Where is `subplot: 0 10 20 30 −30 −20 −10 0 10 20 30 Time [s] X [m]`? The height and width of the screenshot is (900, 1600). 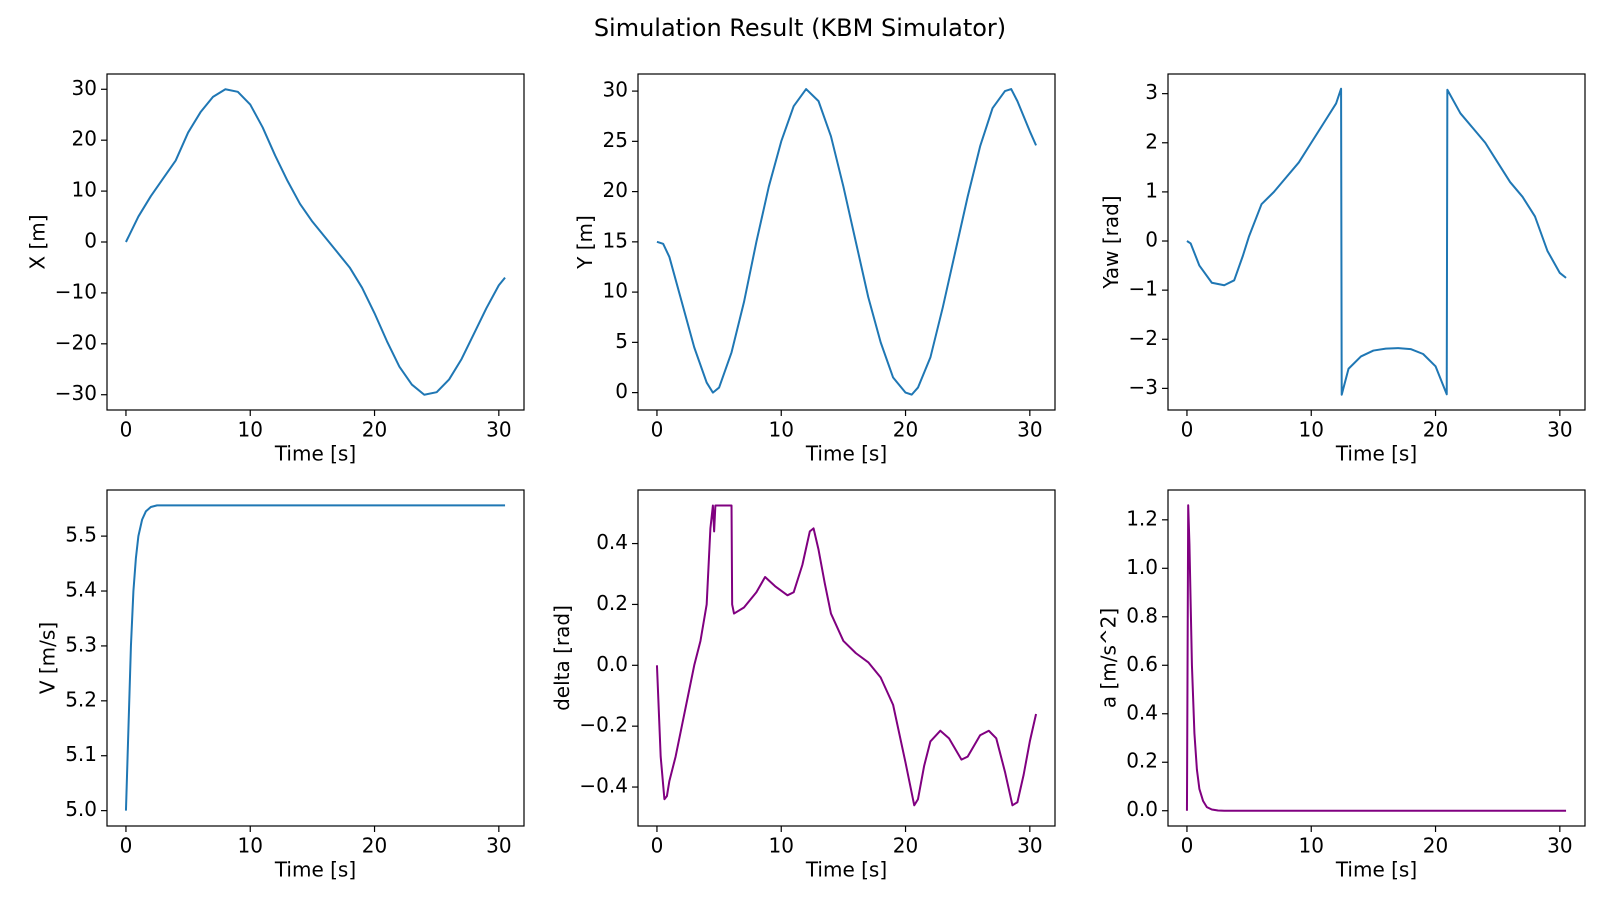
subplot: 0 10 20 30 −30 −20 −10 0 10 20 30 Time [s] X [m] is located at coordinates (275, 269).